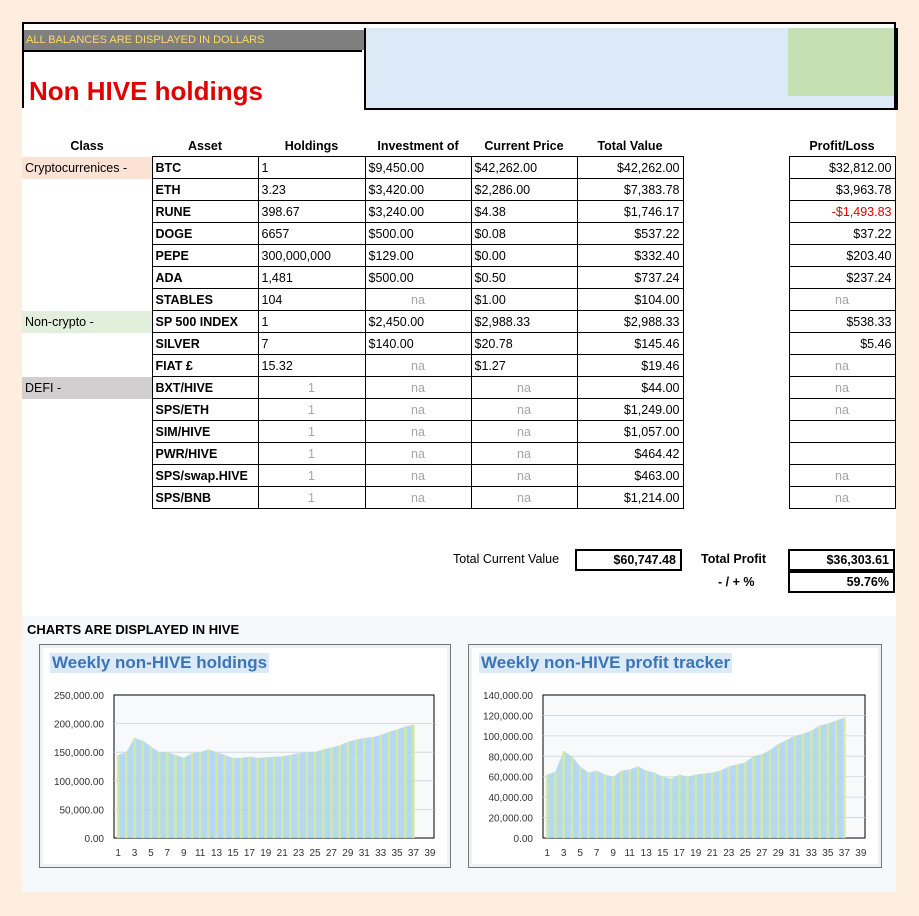 The height and width of the screenshot is (916, 919). I want to click on profit-loss-cell: $538.33, so click(842, 321).